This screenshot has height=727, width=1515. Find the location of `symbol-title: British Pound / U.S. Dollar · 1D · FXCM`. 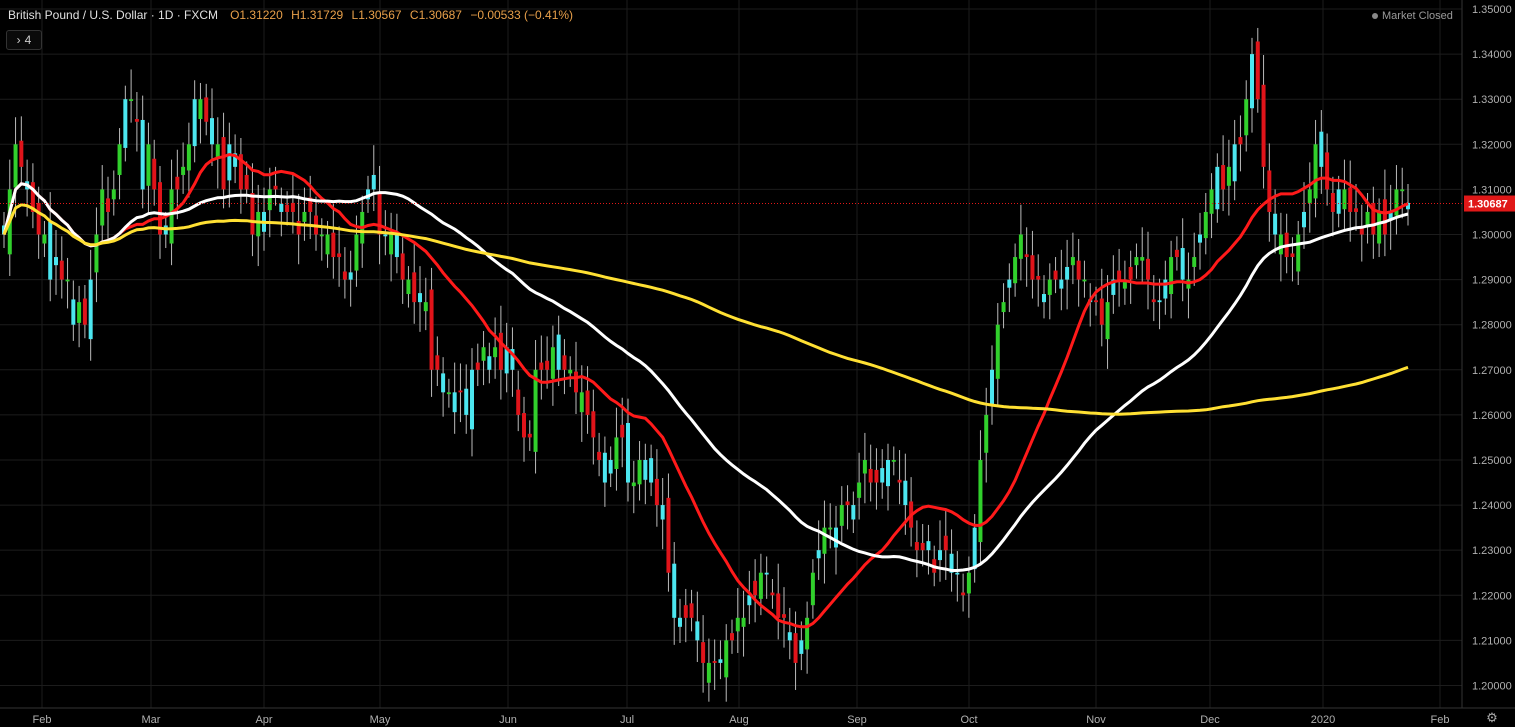

symbol-title: British Pound / U.S. Dollar · 1D · FXCM is located at coordinates (113, 15).